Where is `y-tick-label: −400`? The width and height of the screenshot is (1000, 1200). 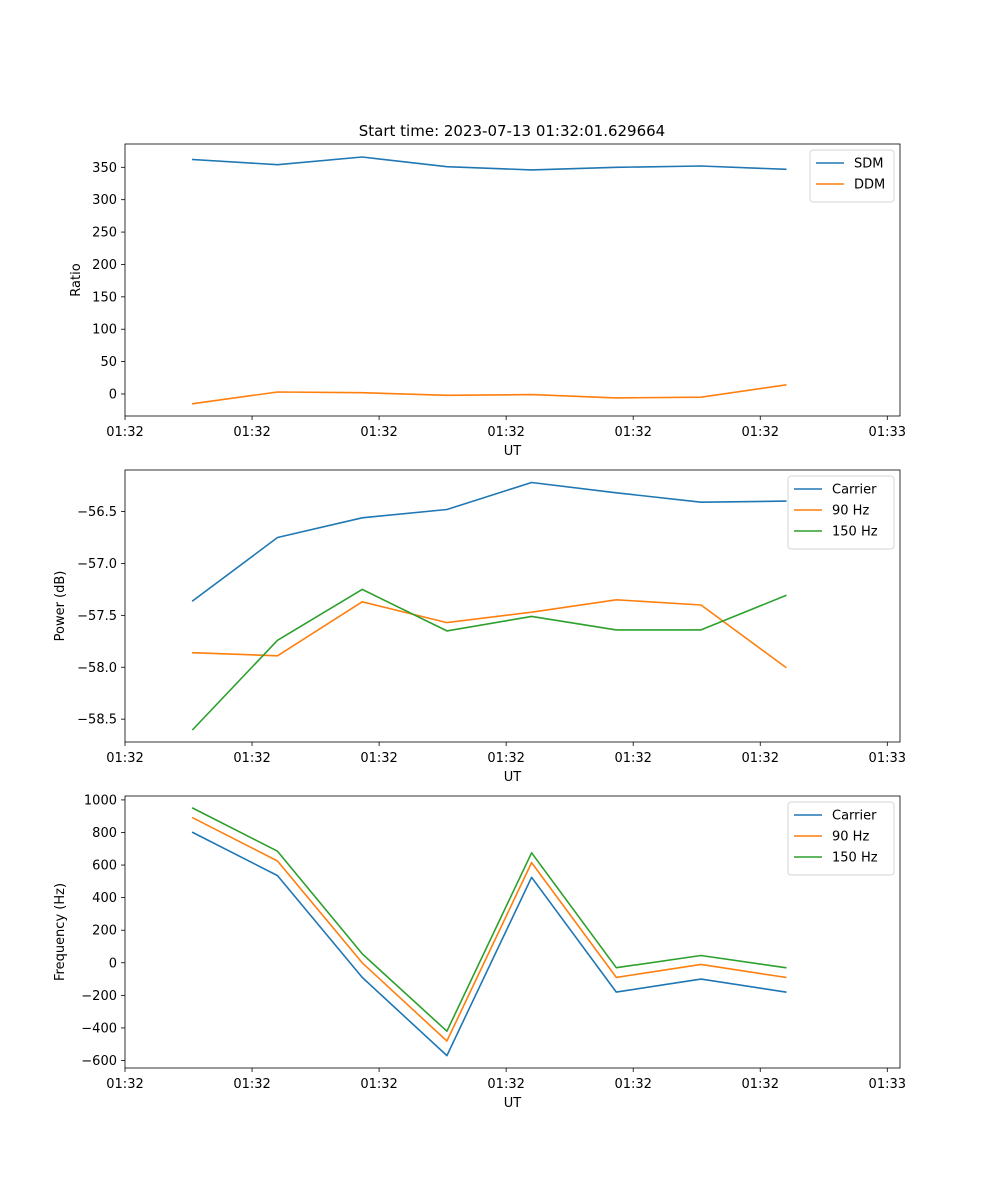 y-tick-label: −400 is located at coordinates (99, 1028).